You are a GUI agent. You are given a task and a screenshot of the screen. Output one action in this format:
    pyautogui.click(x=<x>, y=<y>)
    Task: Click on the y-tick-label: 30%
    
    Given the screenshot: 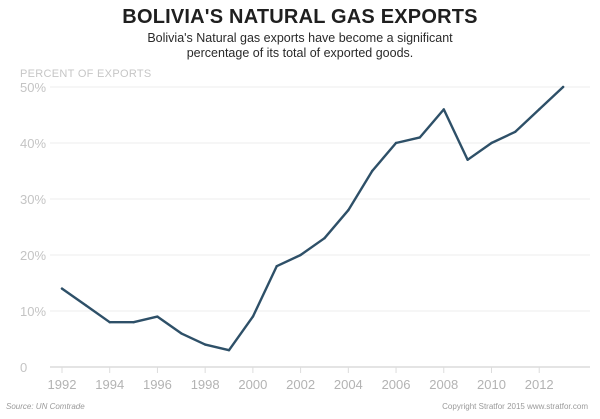 What is the action you would take?
    pyautogui.click(x=33, y=199)
    